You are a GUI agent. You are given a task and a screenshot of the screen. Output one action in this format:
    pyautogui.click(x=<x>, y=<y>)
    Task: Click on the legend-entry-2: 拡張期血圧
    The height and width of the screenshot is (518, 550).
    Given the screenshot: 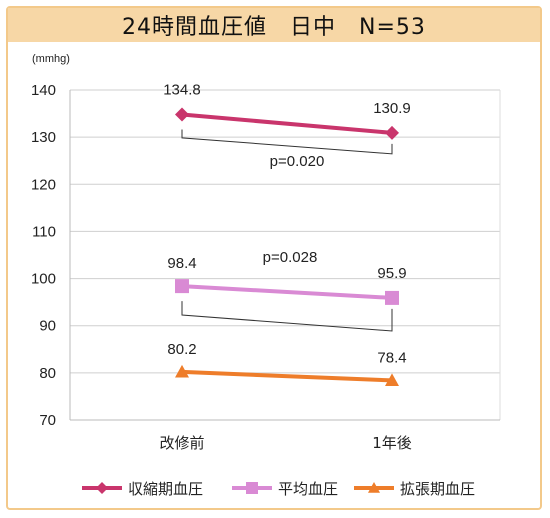 What is the action you would take?
    pyautogui.click(x=414, y=489)
    